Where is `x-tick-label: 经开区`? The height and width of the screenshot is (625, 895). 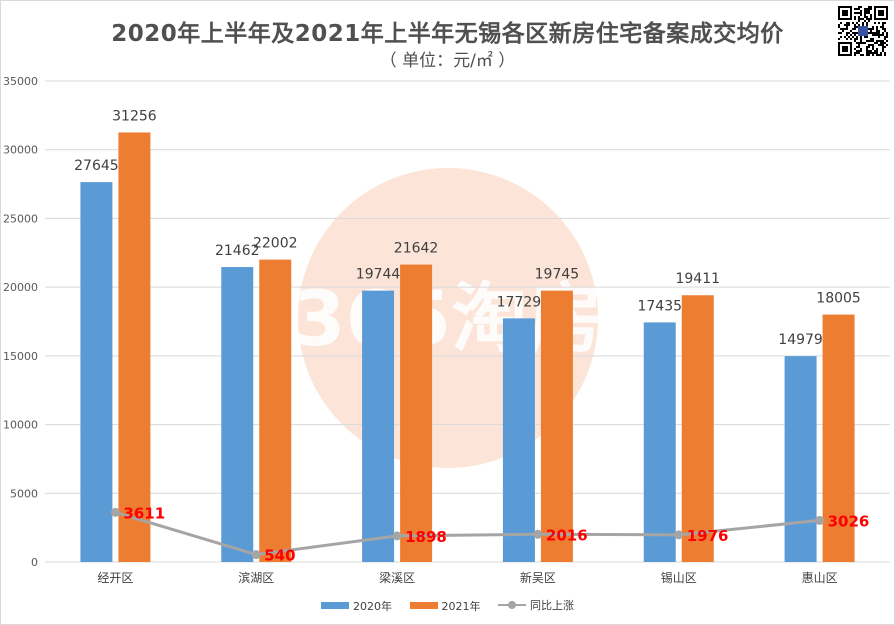
x-tick-label: 经开区 is located at coordinates (115, 578).